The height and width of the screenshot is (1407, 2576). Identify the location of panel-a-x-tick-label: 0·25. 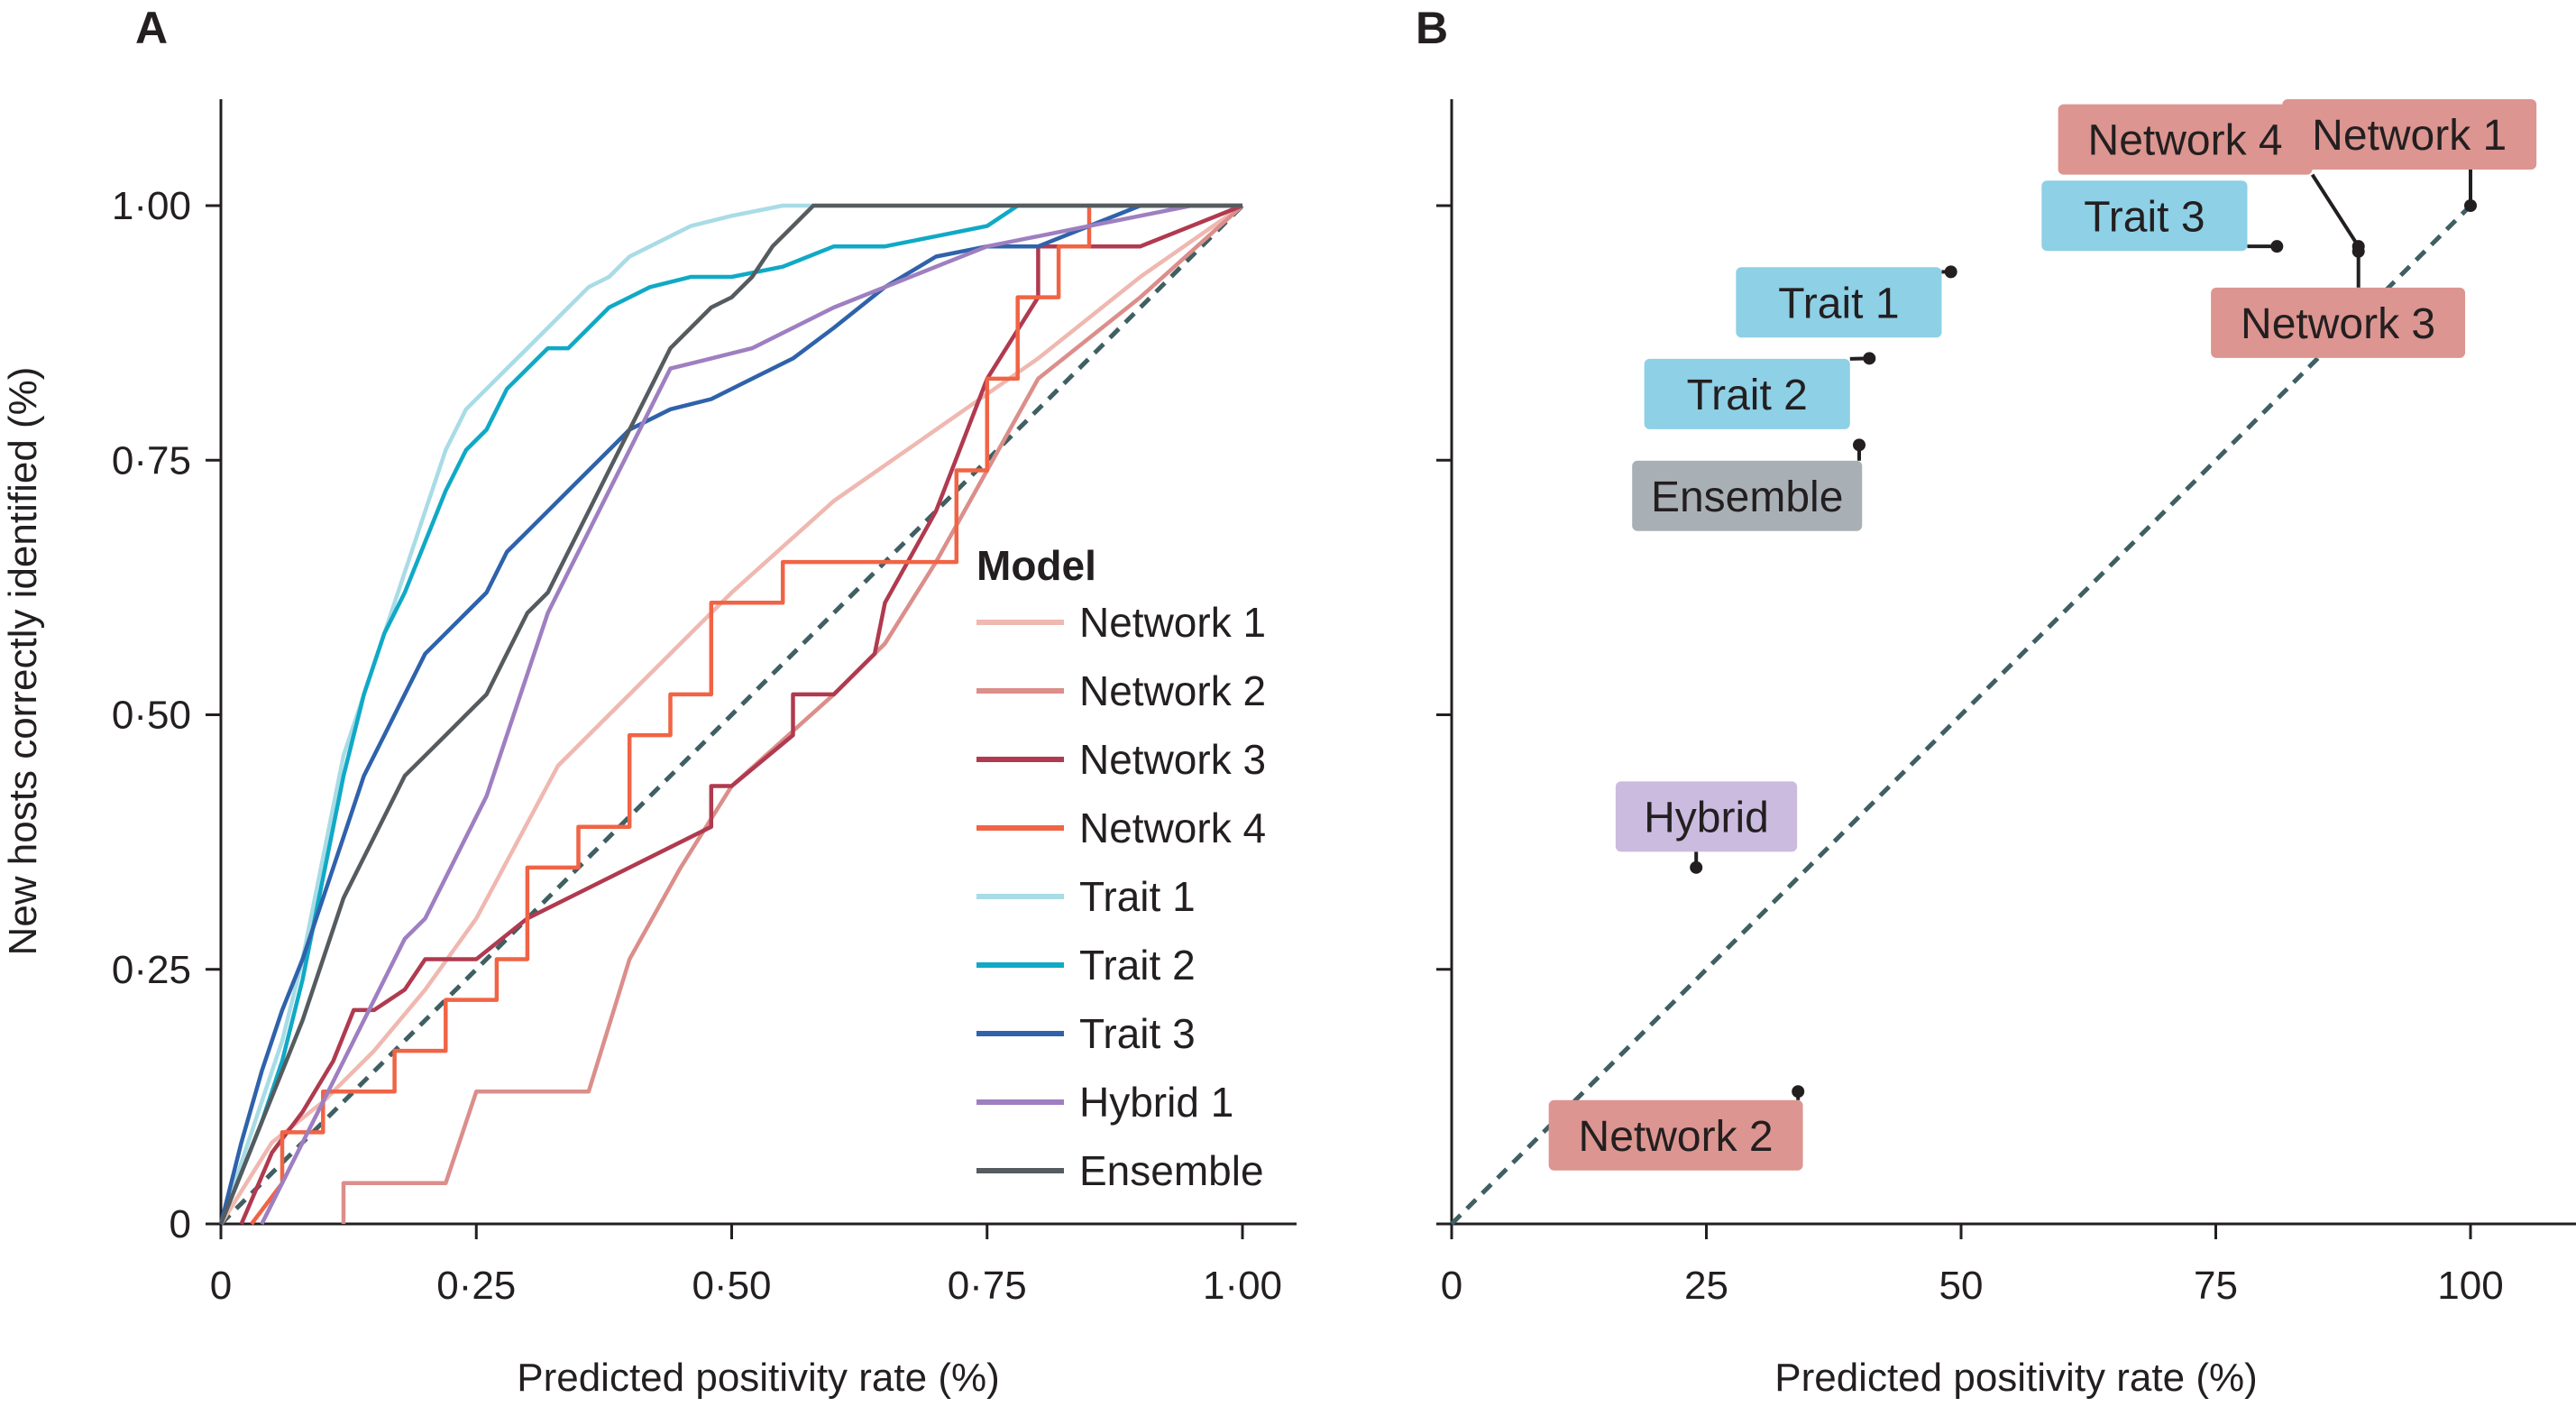
(476, 1286).